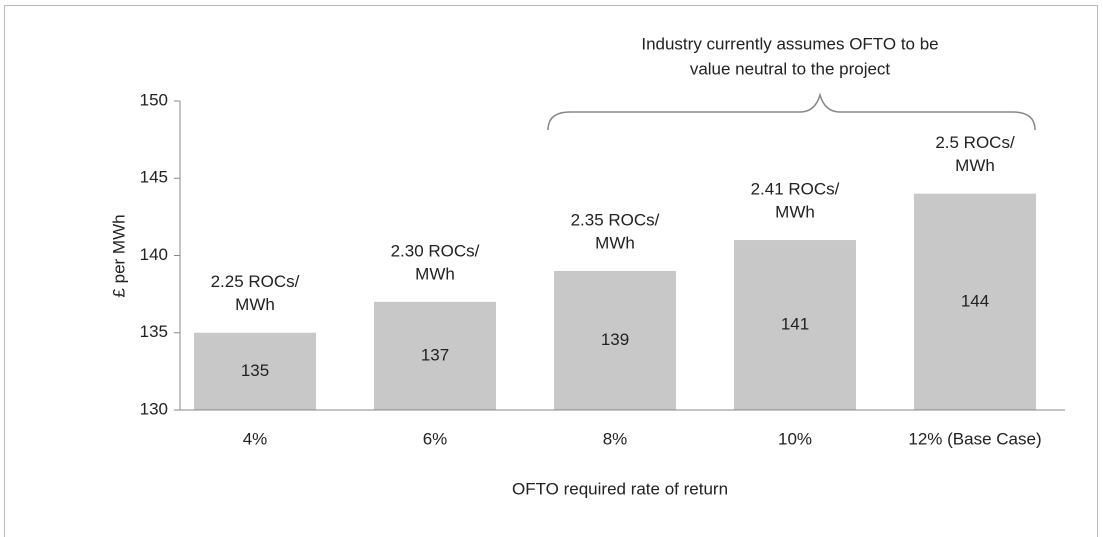 The width and height of the screenshot is (1103, 537). What do you see at coordinates (435, 438) in the screenshot?
I see `x-tick-label: 6%` at bounding box center [435, 438].